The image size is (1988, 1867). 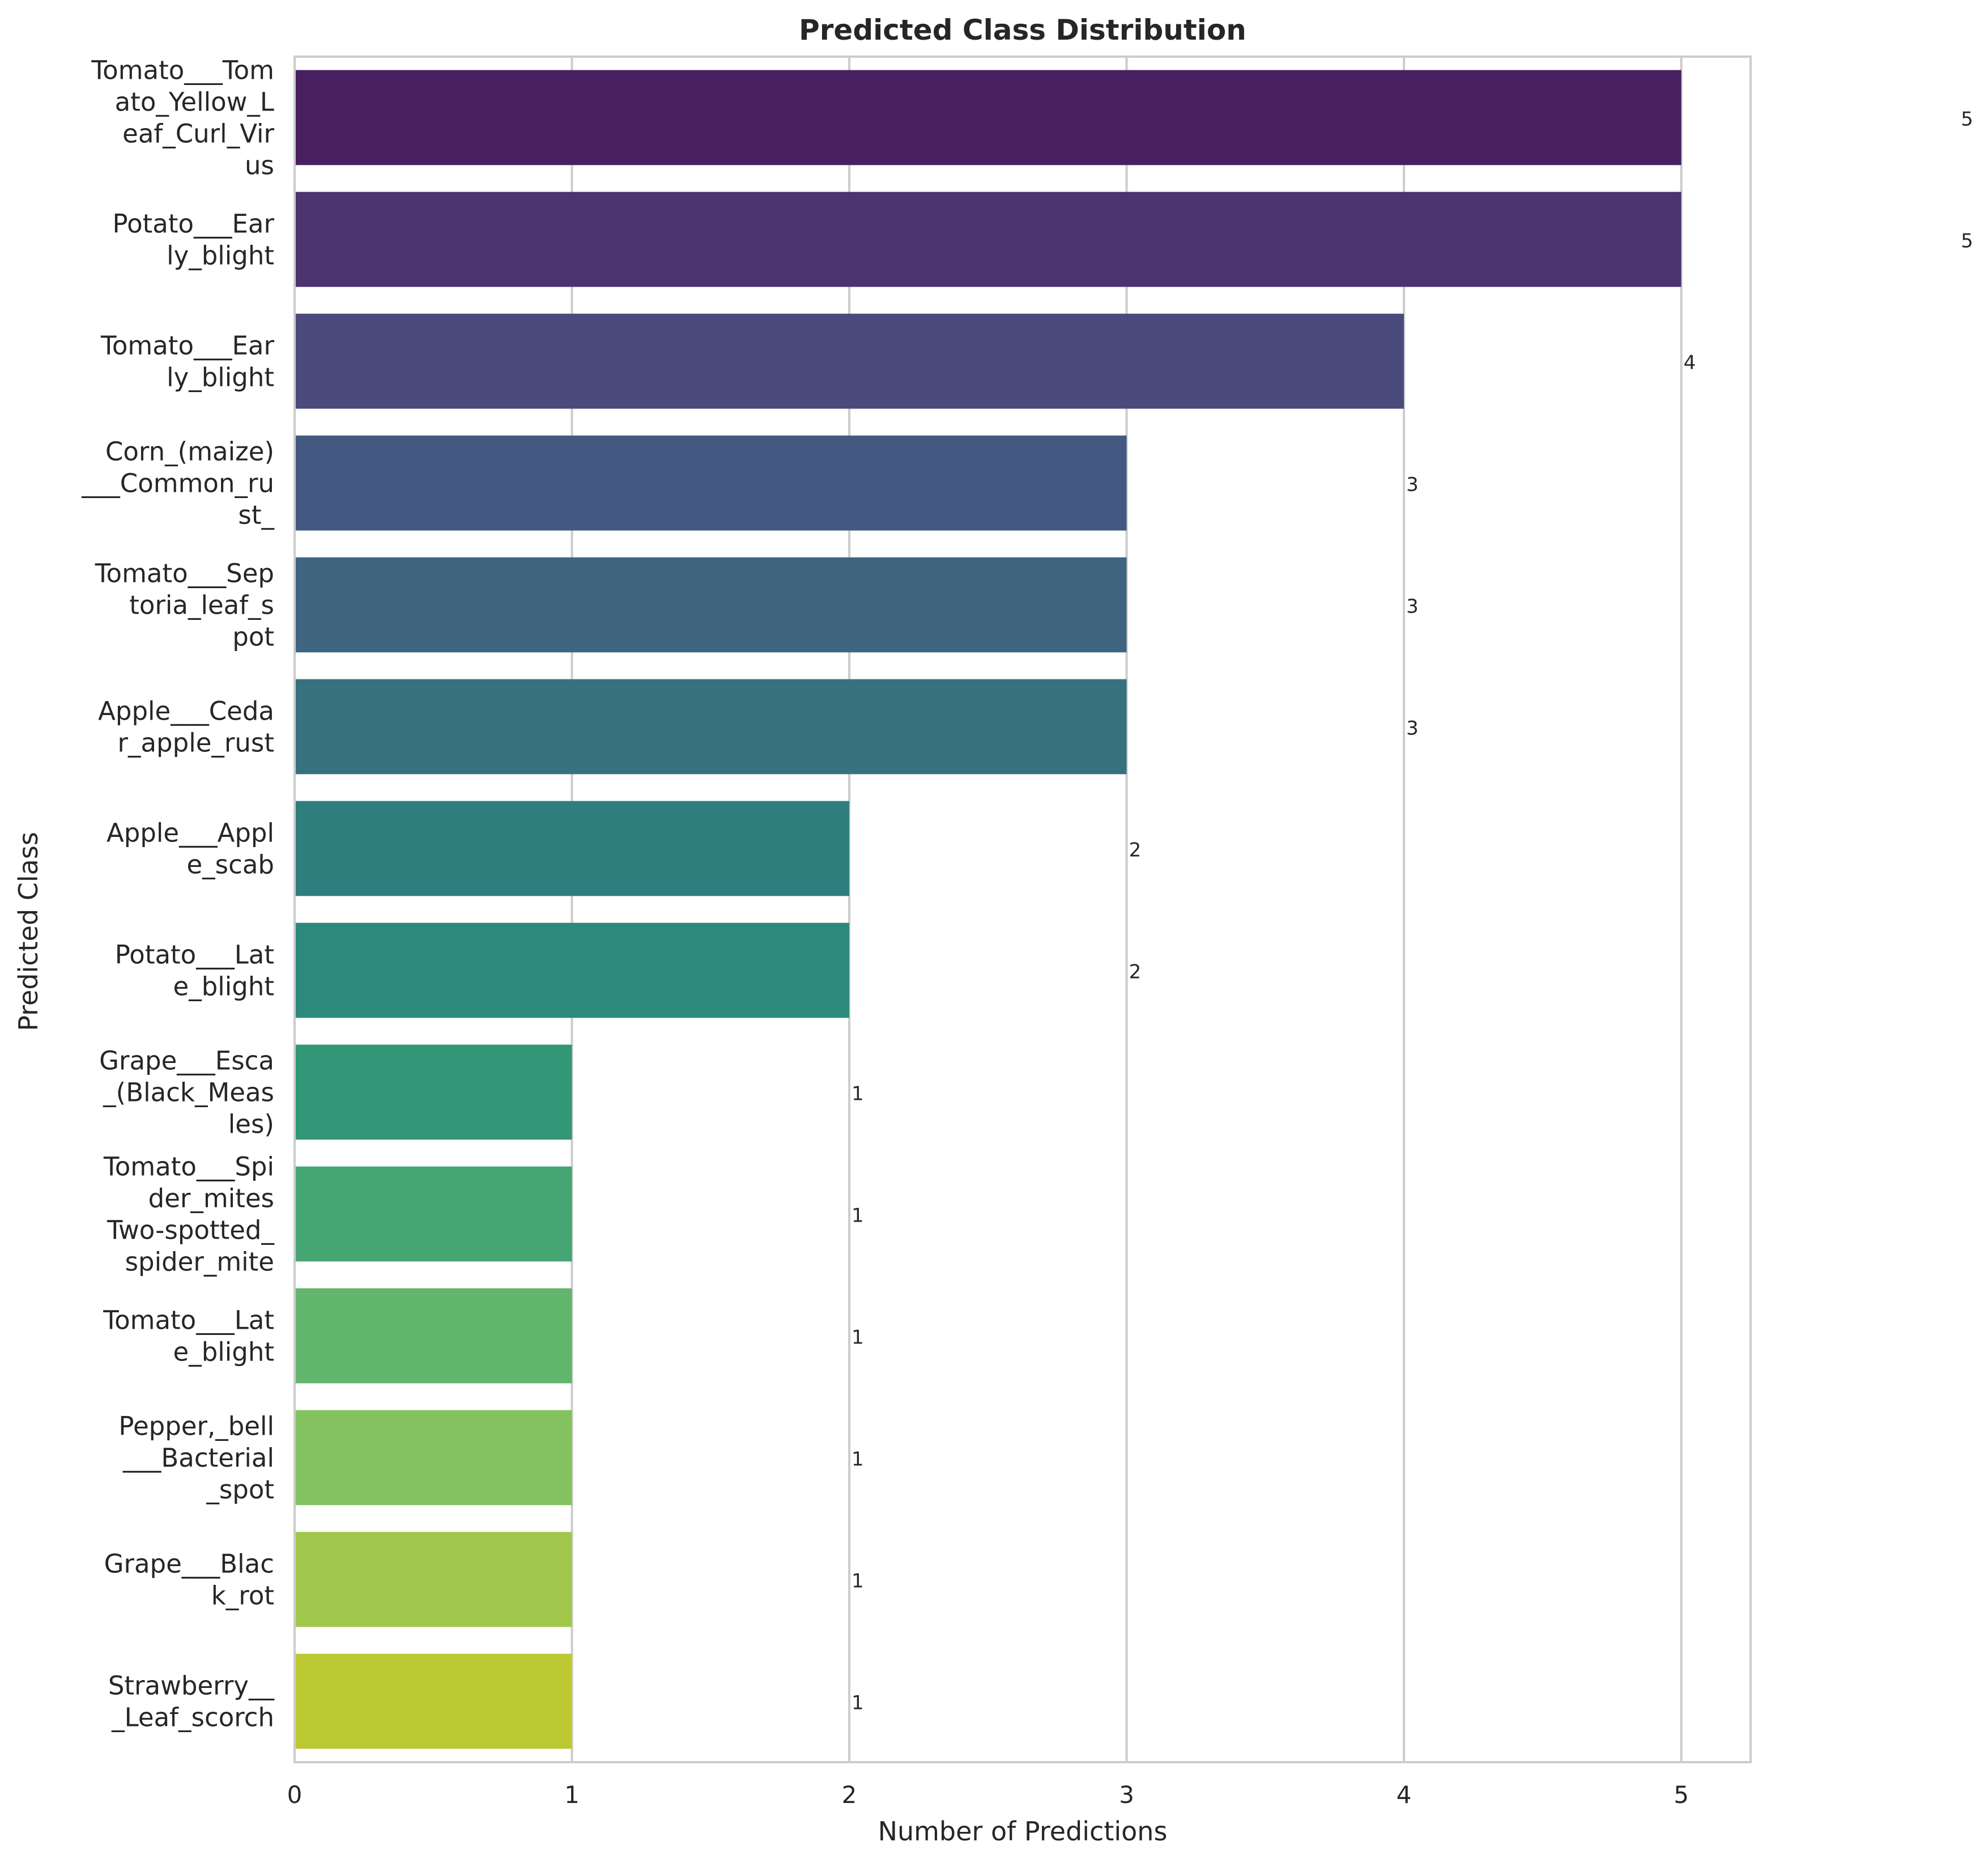 What do you see at coordinates (191, 849) in the screenshot?
I see `y-tick-label: Apple___Appl e_scab` at bounding box center [191, 849].